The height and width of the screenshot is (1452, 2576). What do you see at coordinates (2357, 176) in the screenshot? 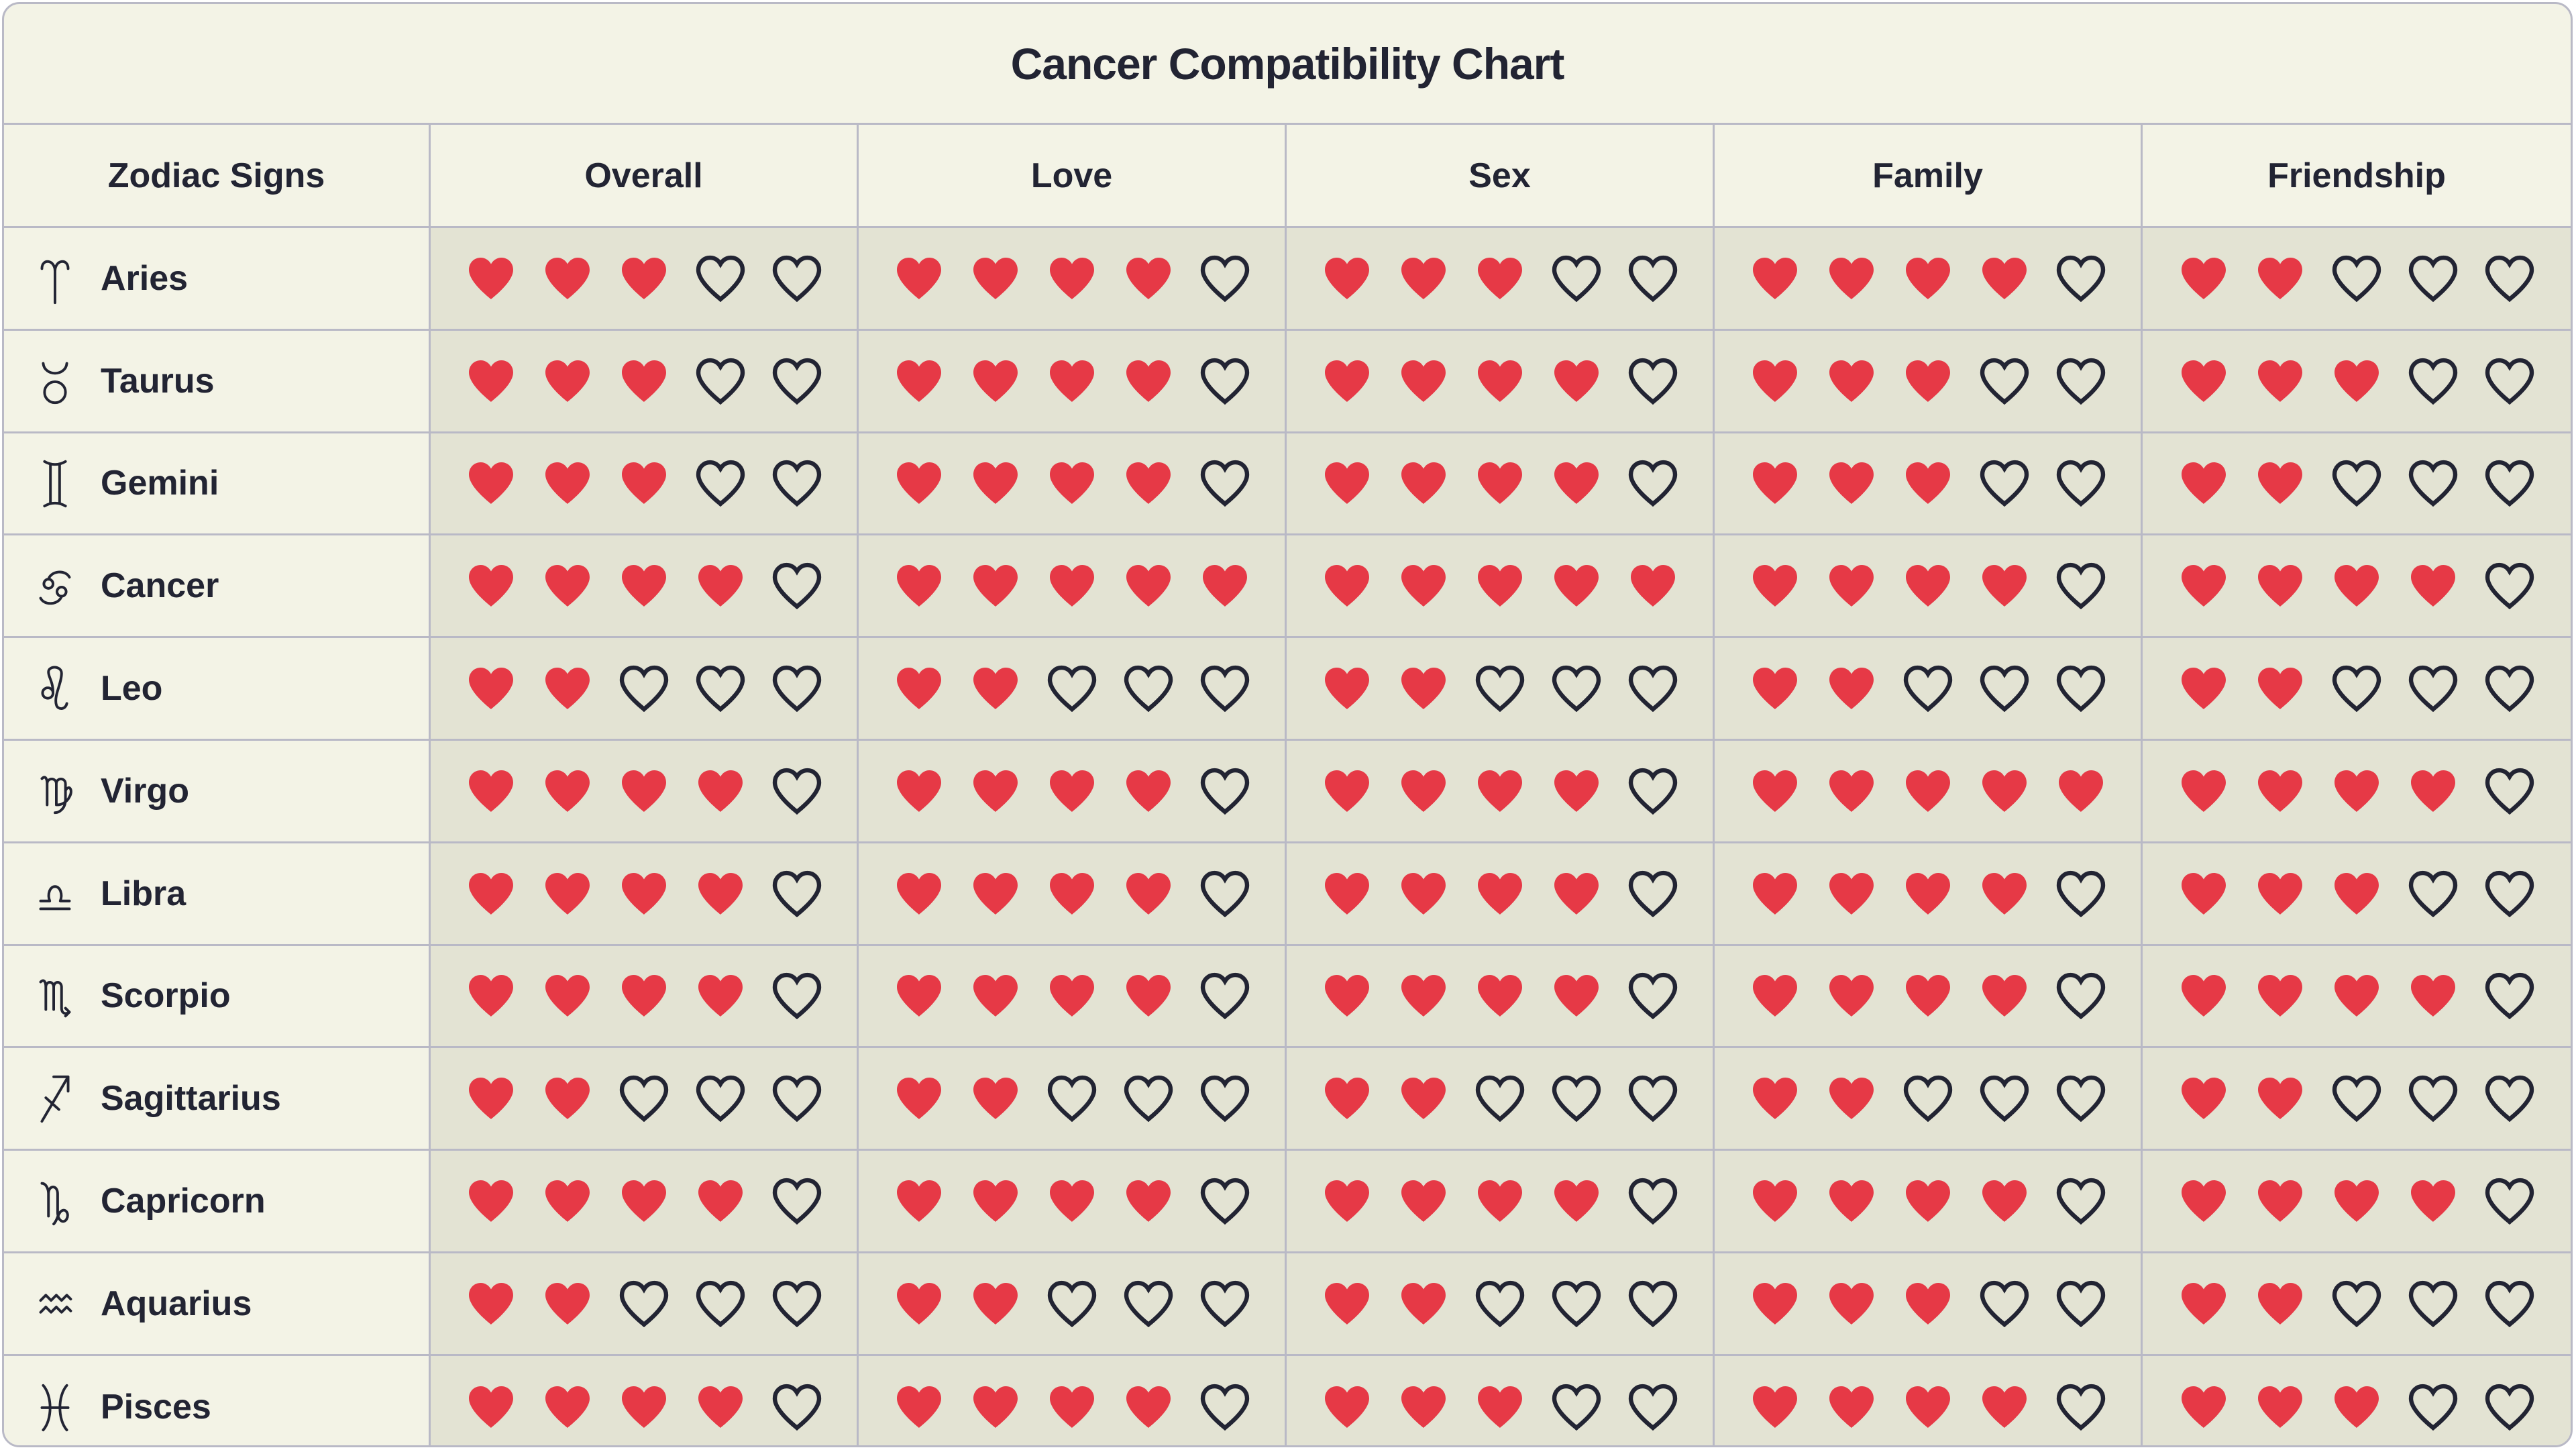
I see `column-header: Friendship` at bounding box center [2357, 176].